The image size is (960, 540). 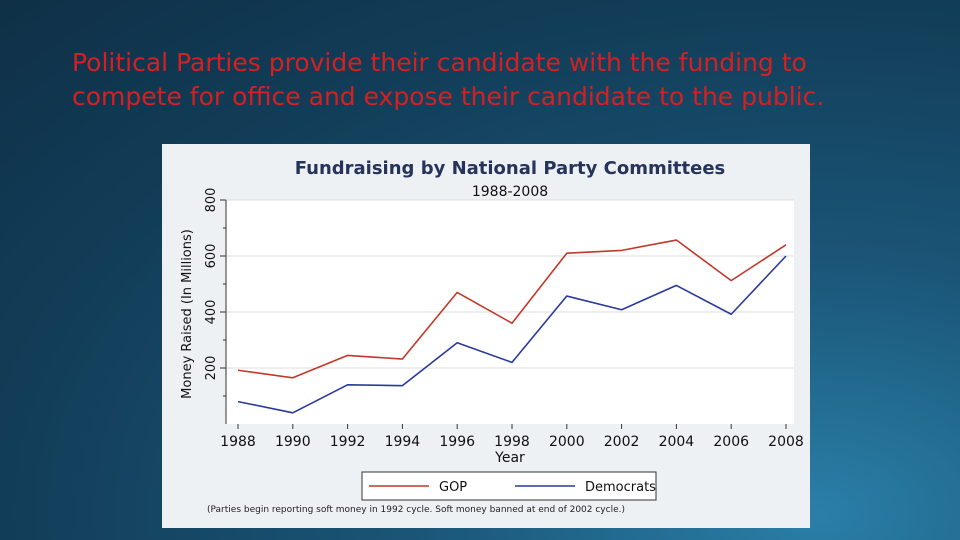 What do you see at coordinates (677, 442) in the screenshot?
I see `x-tick-label: 2004` at bounding box center [677, 442].